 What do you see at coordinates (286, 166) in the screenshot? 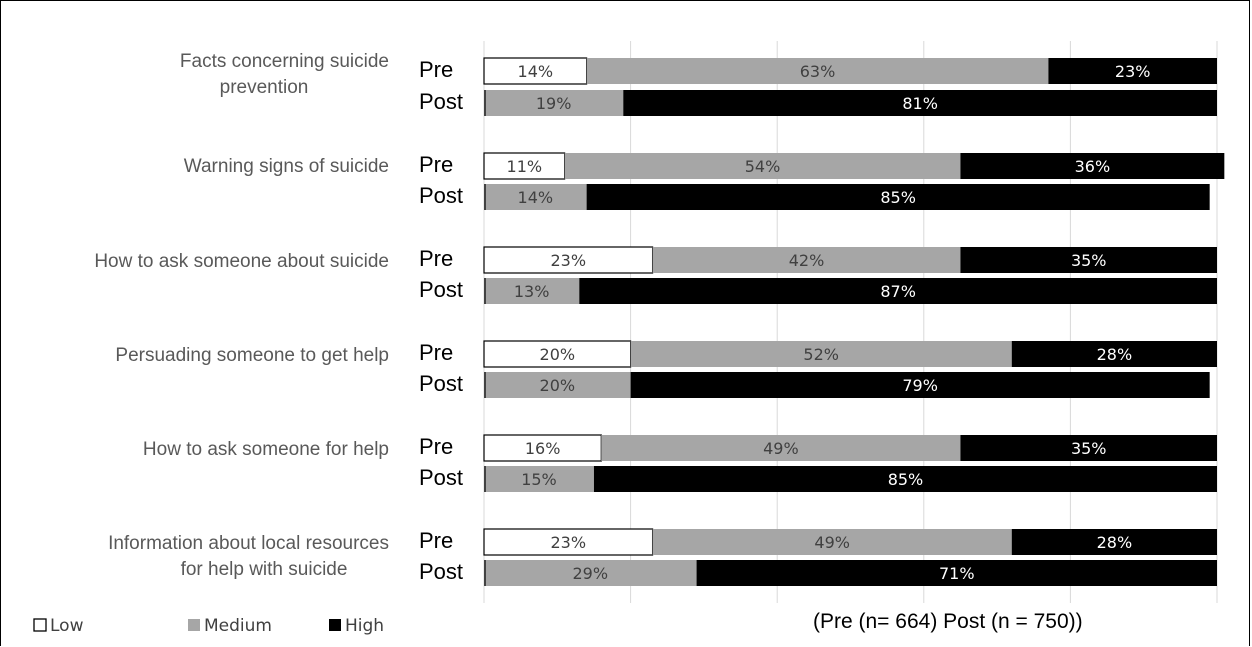
I see `category-label: Warning signs of suicide` at bounding box center [286, 166].